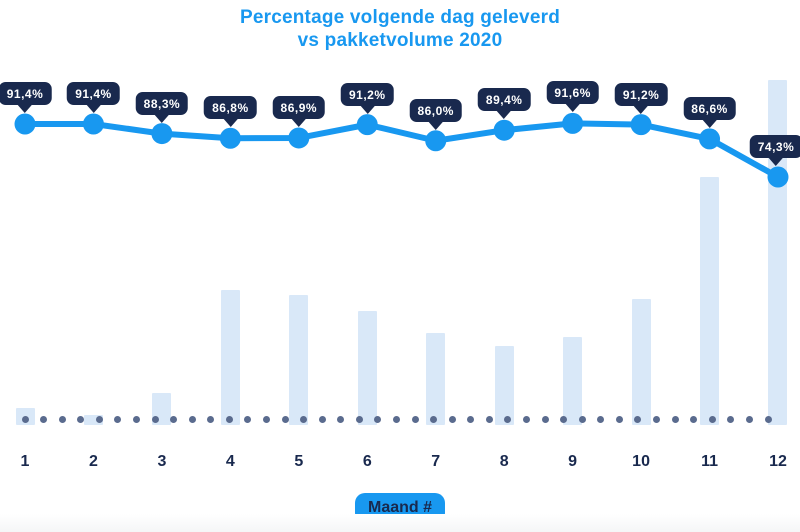  Describe the element at coordinates (572, 93) in the screenshot. I see `data-label-tooltip-month-9: 91,6%` at that location.